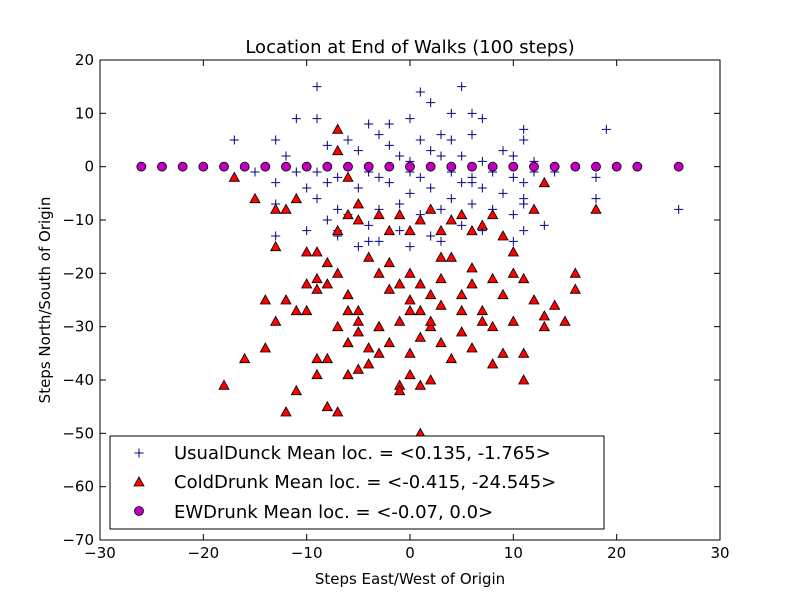  I want to click on x-tick-label: 10, so click(513, 553).